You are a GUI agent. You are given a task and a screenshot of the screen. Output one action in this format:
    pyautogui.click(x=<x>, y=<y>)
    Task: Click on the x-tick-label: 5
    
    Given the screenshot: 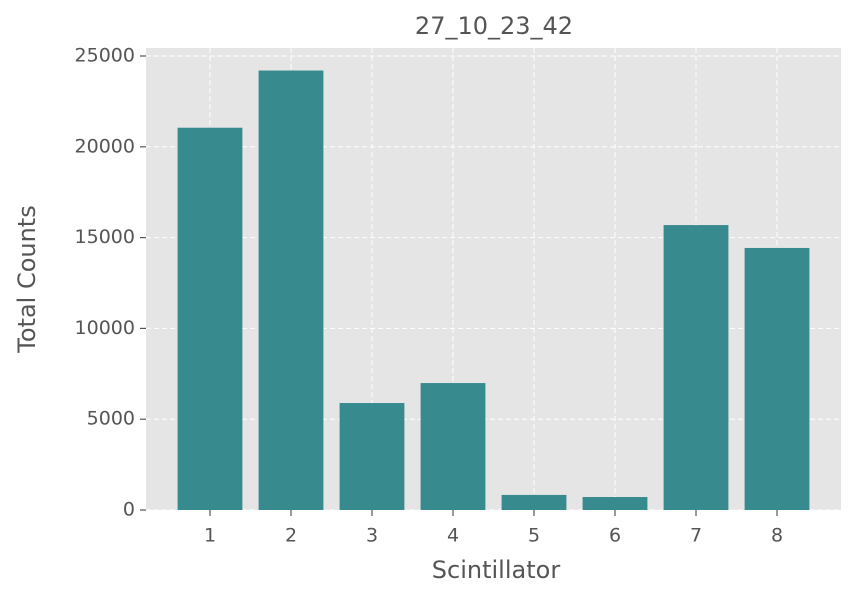 What is the action you would take?
    pyautogui.click(x=534, y=536)
    